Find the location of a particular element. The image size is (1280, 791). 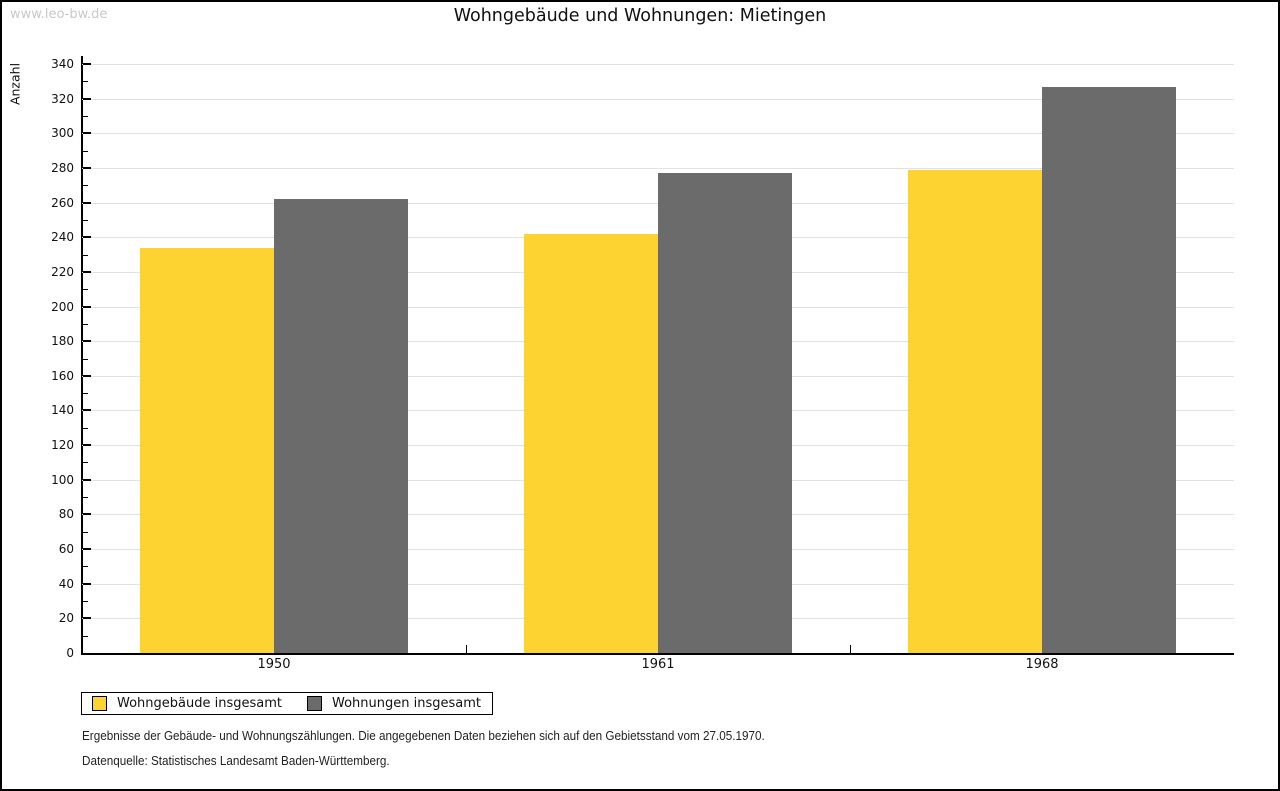

bar-wohnungen-1950 is located at coordinates (341, 426).